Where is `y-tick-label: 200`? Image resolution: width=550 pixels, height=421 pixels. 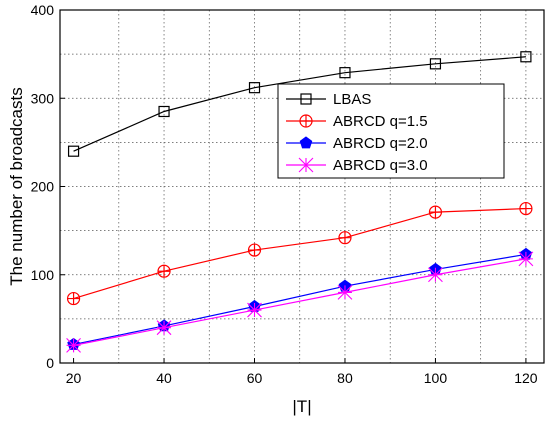
y-tick-label: 200 is located at coordinates (43, 187).